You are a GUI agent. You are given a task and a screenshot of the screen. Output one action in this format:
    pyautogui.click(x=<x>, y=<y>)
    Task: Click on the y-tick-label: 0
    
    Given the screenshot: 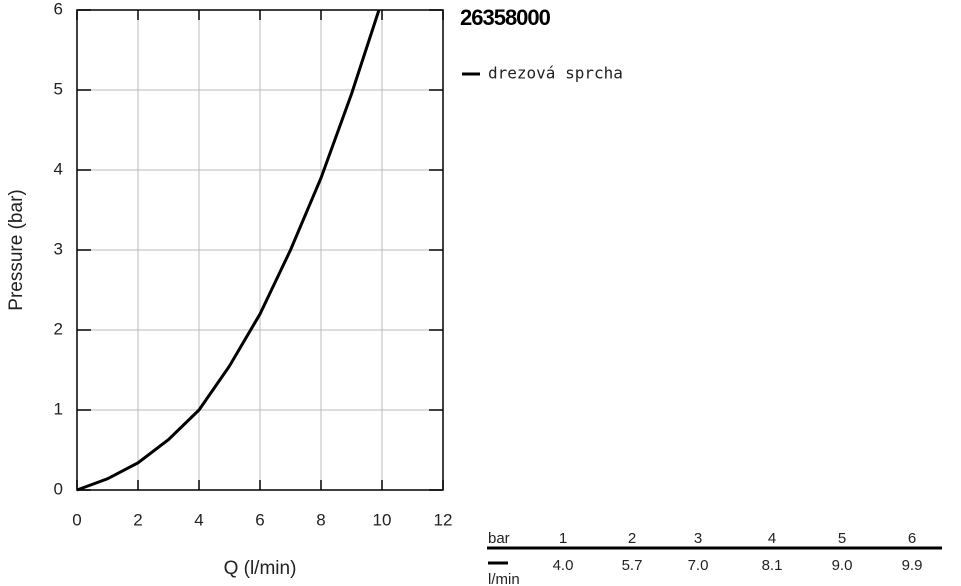 What is the action you would take?
    pyautogui.click(x=58, y=488)
    